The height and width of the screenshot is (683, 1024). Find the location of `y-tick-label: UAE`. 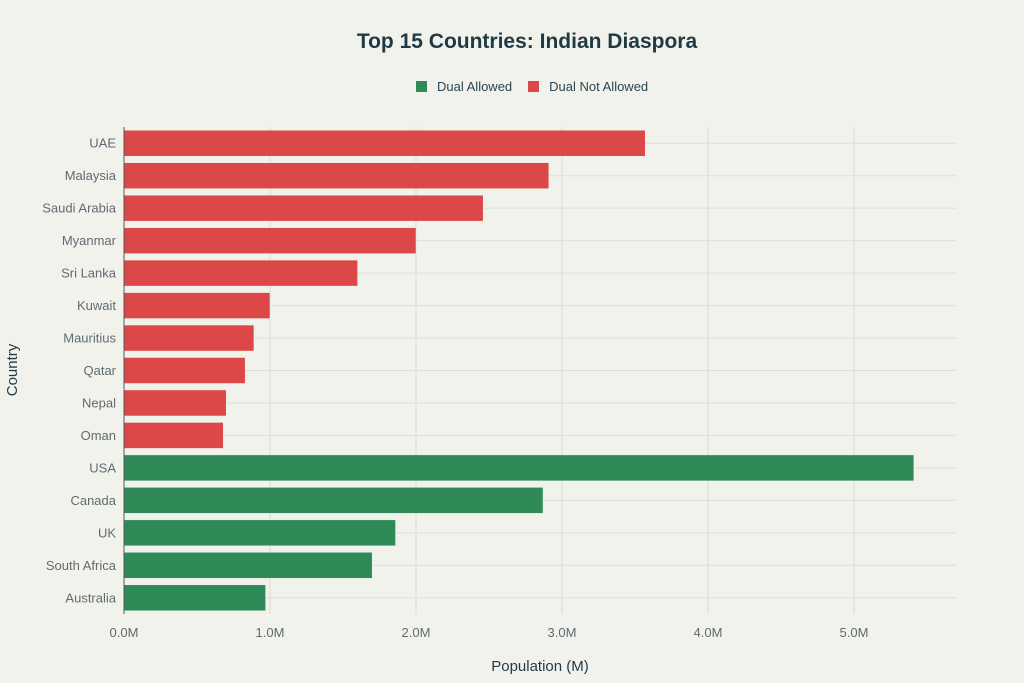

y-tick-label: UAE is located at coordinates (102, 143).